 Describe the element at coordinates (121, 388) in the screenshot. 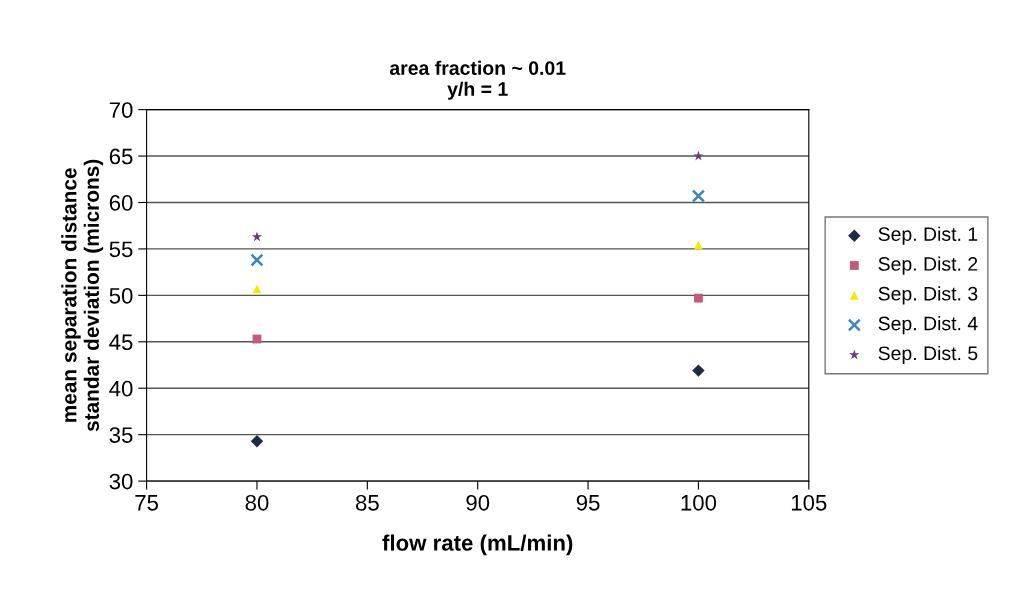

I see `y-tick-label: 40` at that location.